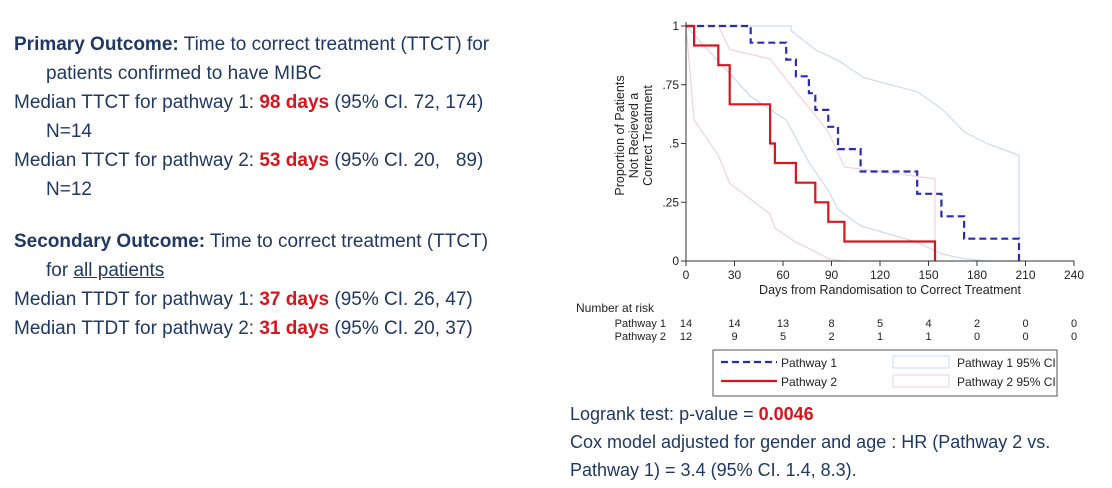 The image size is (1112, 488). What do you see at coordinates (928, 324) in the screenshot?
I see `risk-cell: 4` at bounding box center [928, 324].